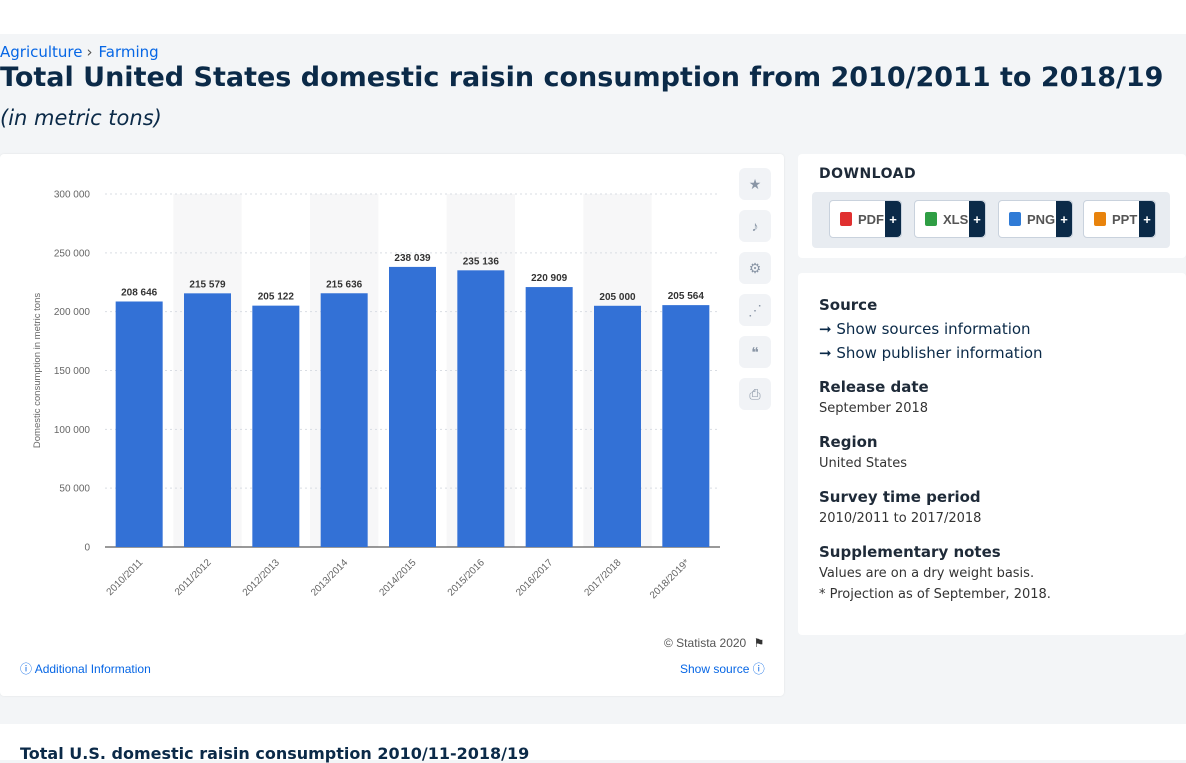 The image size is (1186, 763). Describe the element at coordinates (535, 578) in the screenshot. I see `x-tick-label: 2016/2017` at that location.